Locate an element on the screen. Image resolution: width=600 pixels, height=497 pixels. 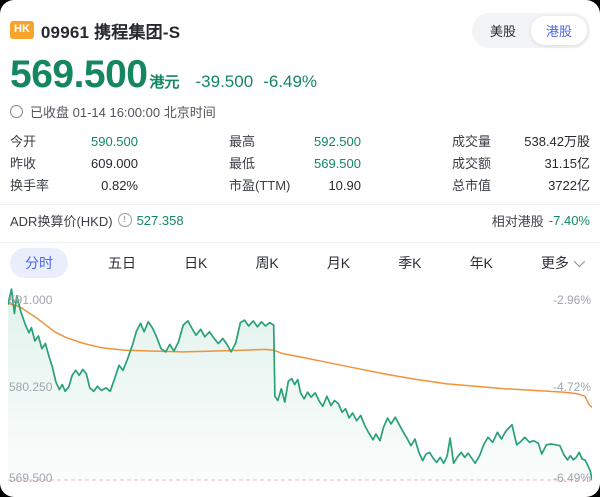
stock-identity: HK 09961 携程集团-S is located at coordinates (95, 30).